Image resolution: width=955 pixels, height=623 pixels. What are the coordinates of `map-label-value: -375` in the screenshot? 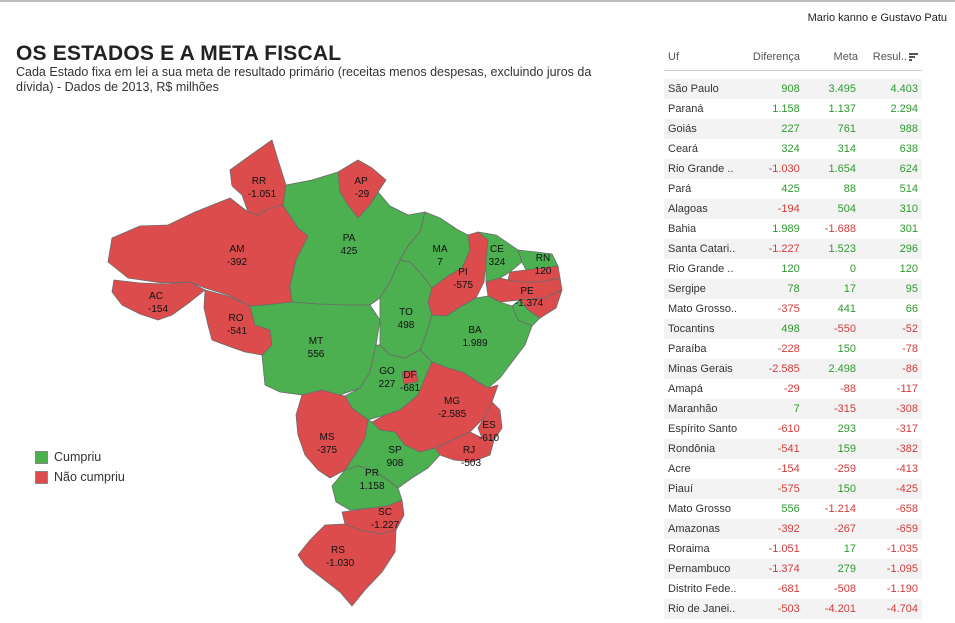 It's located at (327, 450).